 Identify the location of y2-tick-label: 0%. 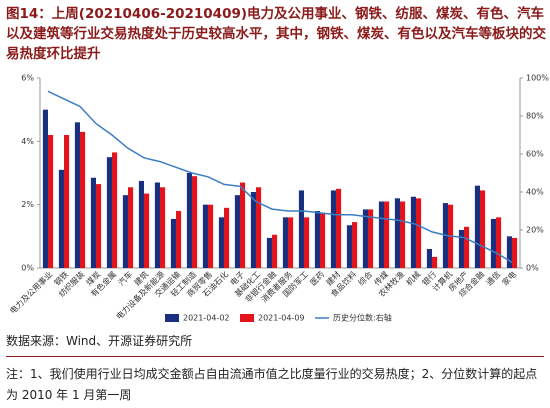
(532, 268).